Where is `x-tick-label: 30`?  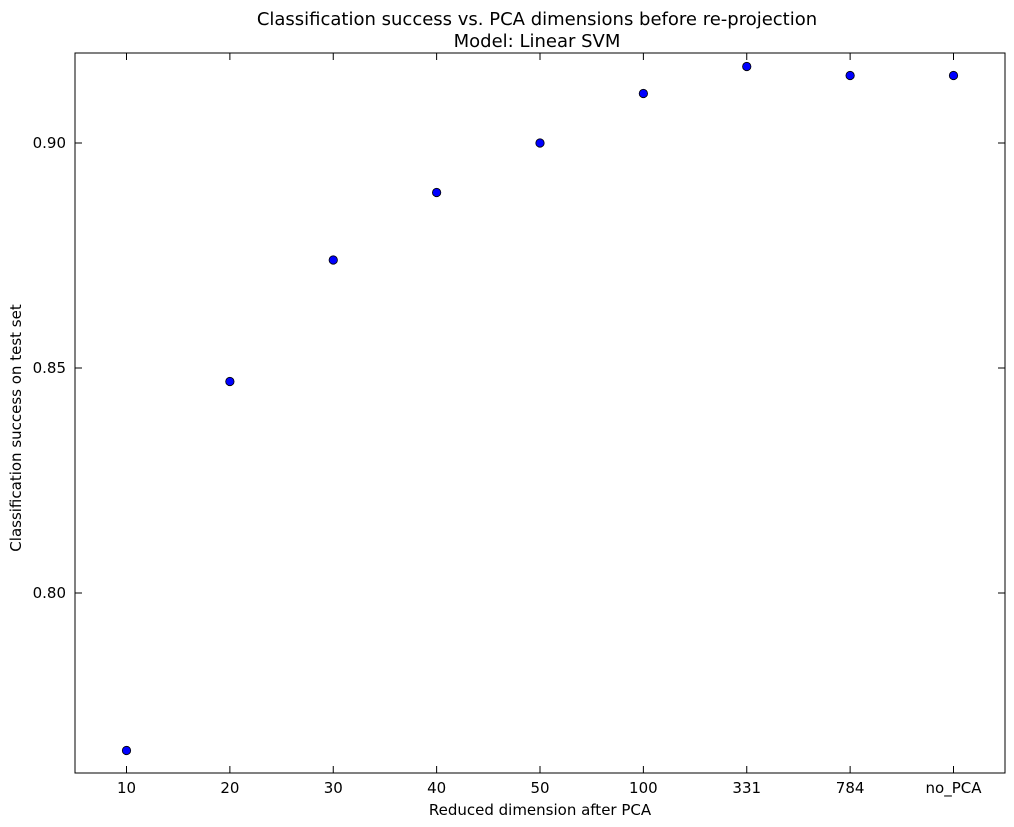 x-tick-label: 30 is located at coordinates (333, 788).